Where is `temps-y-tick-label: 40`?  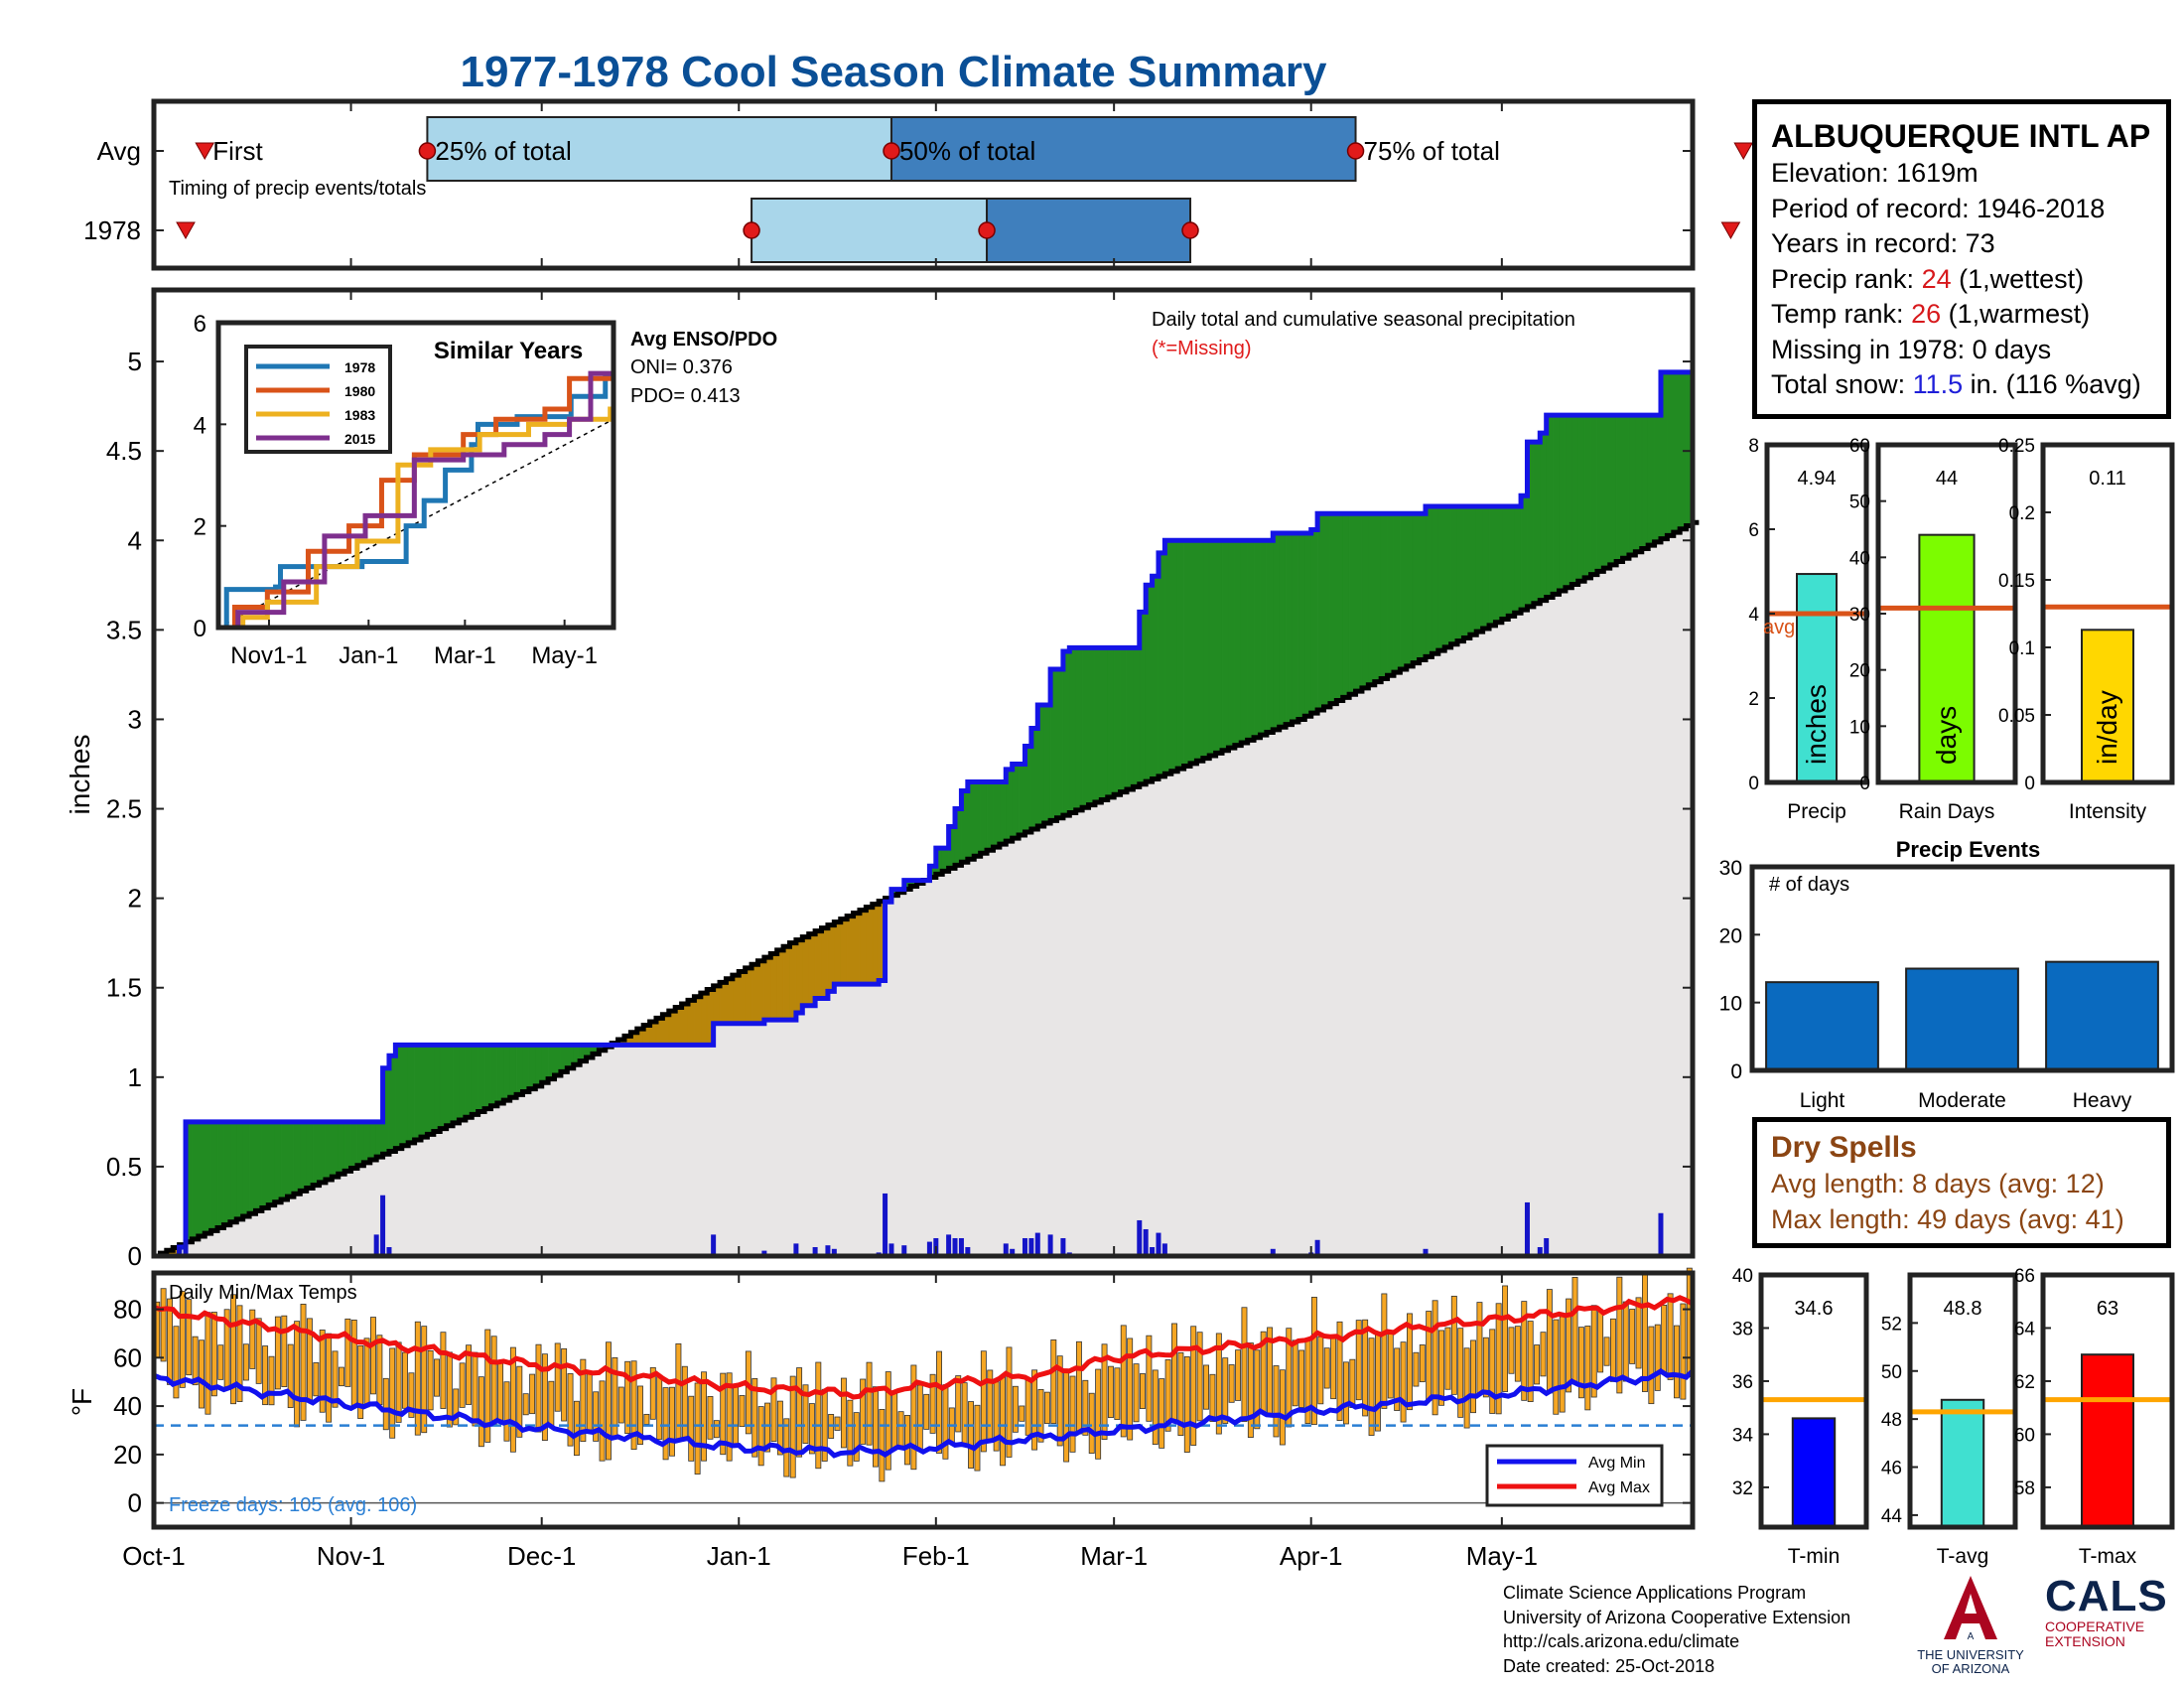 temps-y-tick-label: 40 is located at coordinates (127, 1406).